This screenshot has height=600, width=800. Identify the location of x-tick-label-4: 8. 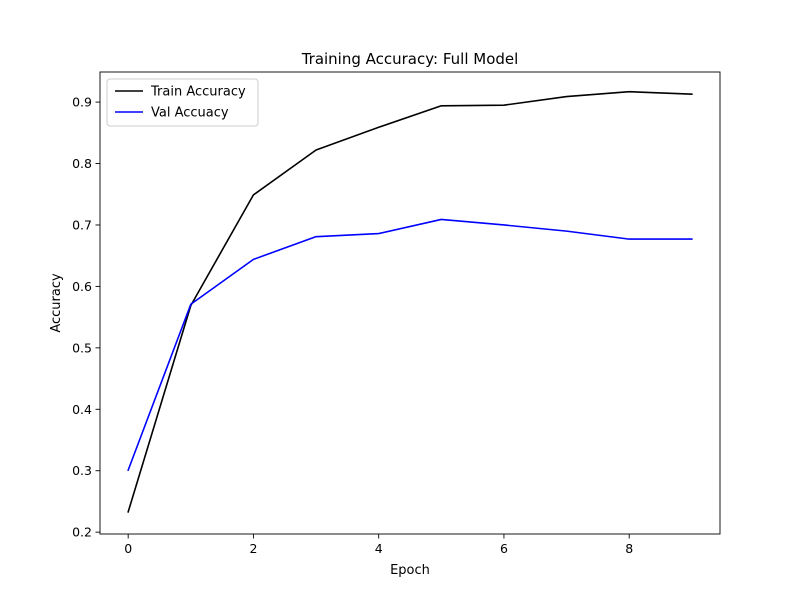
(629, 548).